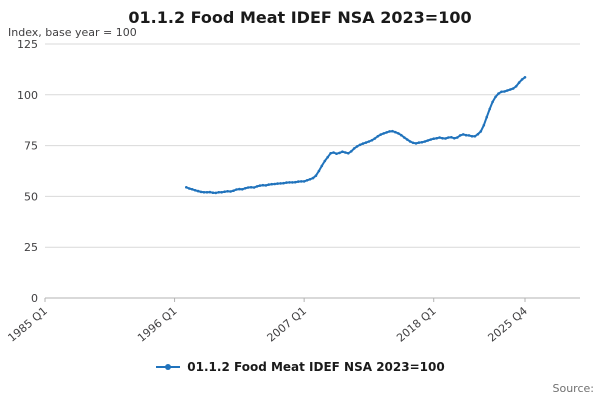 The height and width of the screenshot is (400, 600). Describe the element at coordinates (157, 324) in the screenshot. I see `x-tick-label: 1996 Q1` at that location.